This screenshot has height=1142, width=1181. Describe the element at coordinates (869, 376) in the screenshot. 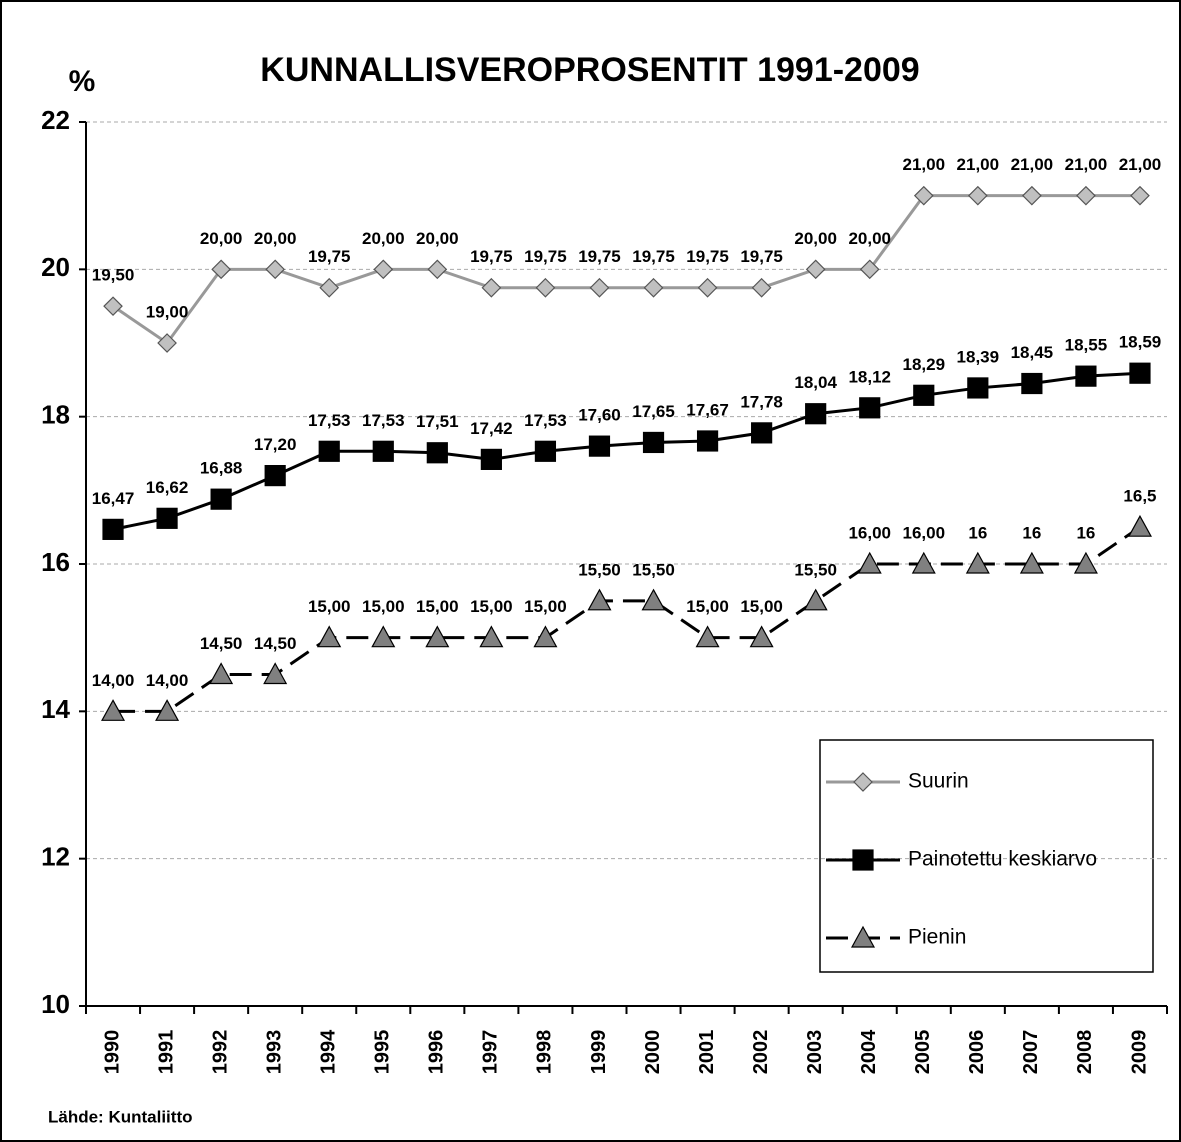

I see `data-label: 18,12` at that location.